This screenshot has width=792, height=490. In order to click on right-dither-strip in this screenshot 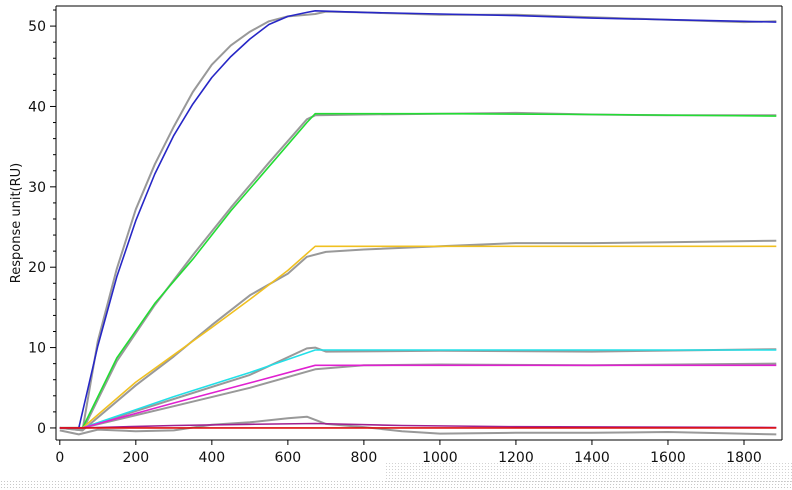, I will do `click(588, 473)`.